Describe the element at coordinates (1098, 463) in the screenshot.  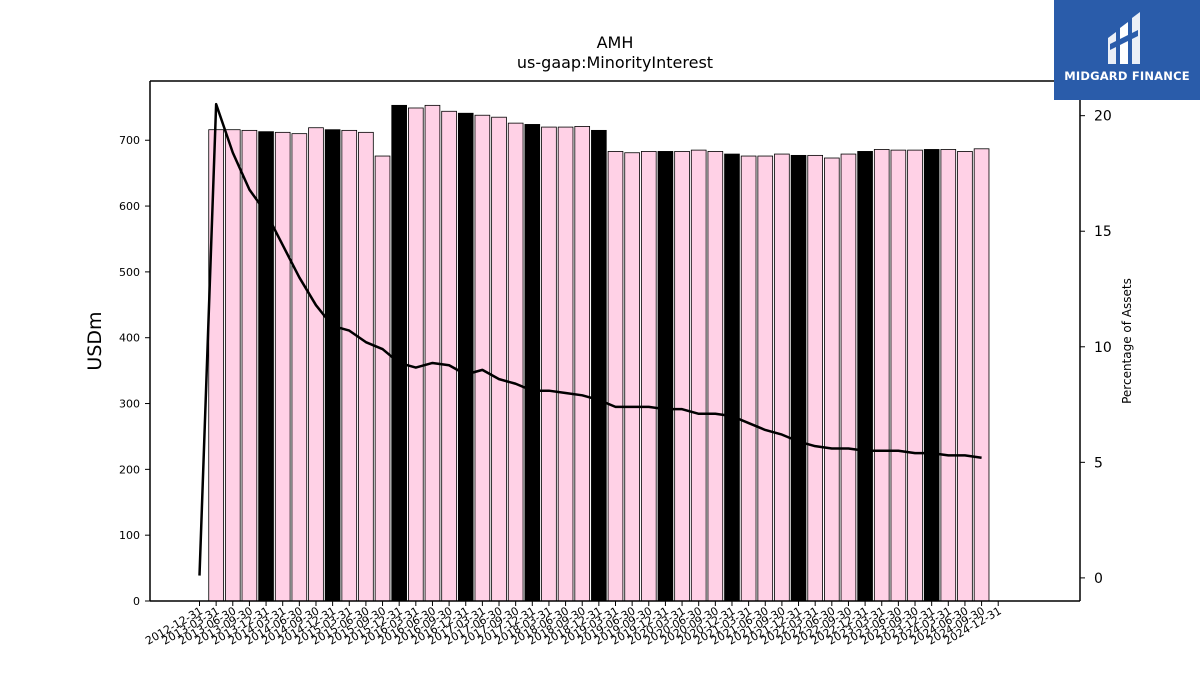
I see `y2-tick-label: 5` at that location.